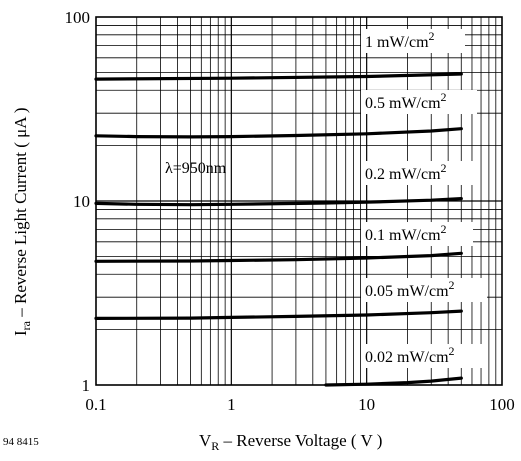  I want to click on series-label-text: 0.02 mW/cm, so click(407, 357).